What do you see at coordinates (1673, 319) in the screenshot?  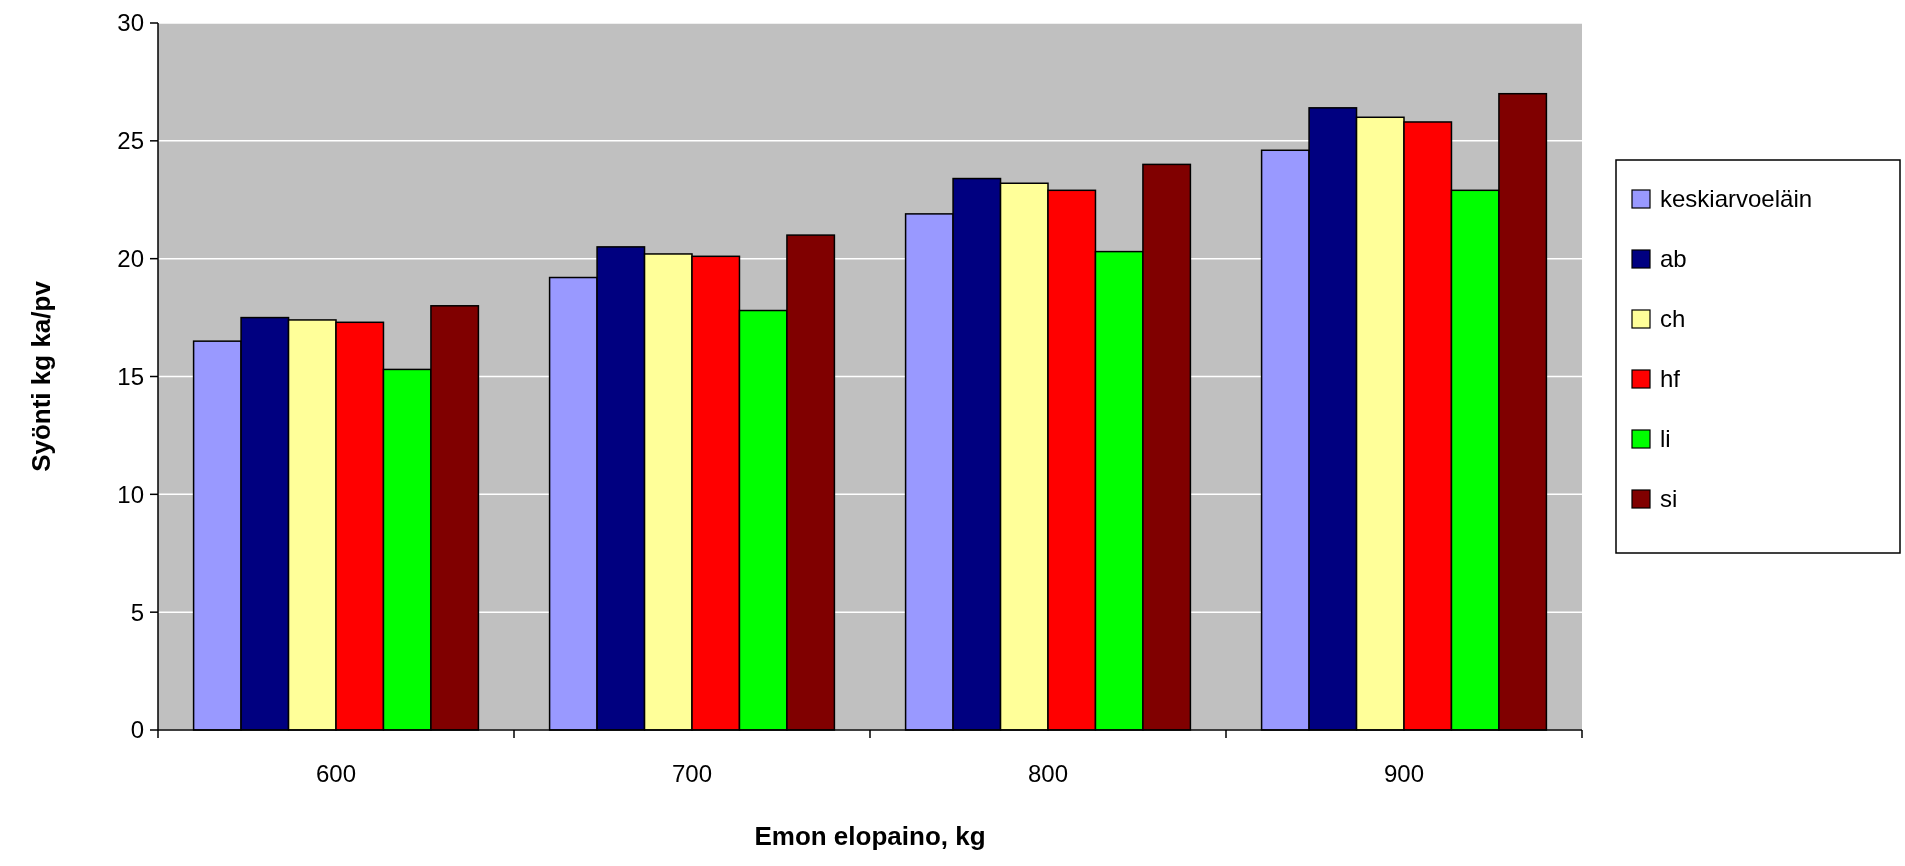 I see `legend-label: ch` at bounding box center [1673, 319].